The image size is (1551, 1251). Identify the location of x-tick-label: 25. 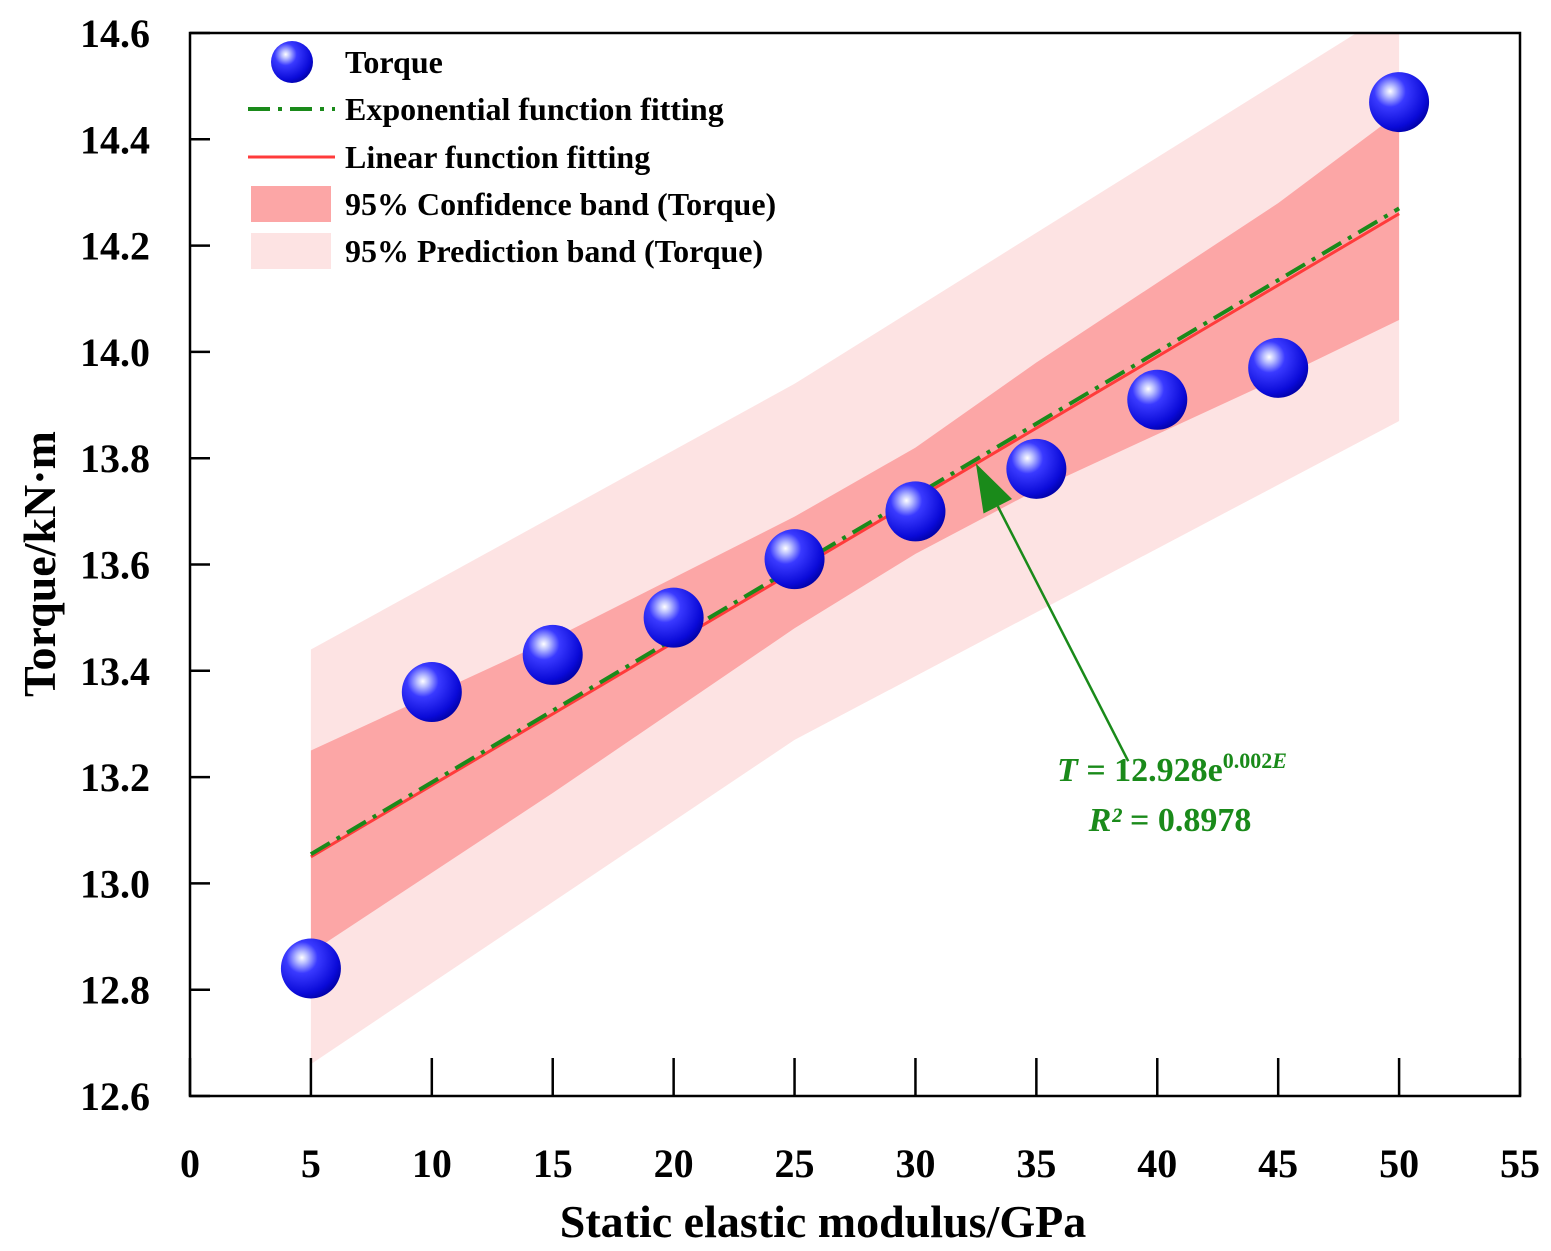
(795, 1163).